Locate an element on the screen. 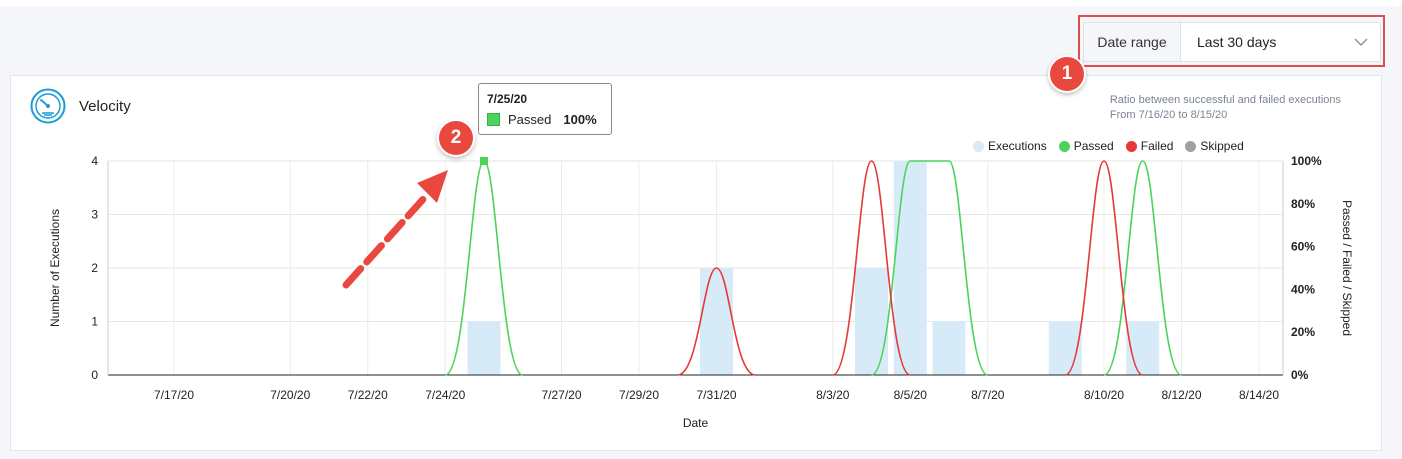 The width and height of the screenshot is (1402, 459). y2-tick-label: 20% is located at coordinates (1303, 332).